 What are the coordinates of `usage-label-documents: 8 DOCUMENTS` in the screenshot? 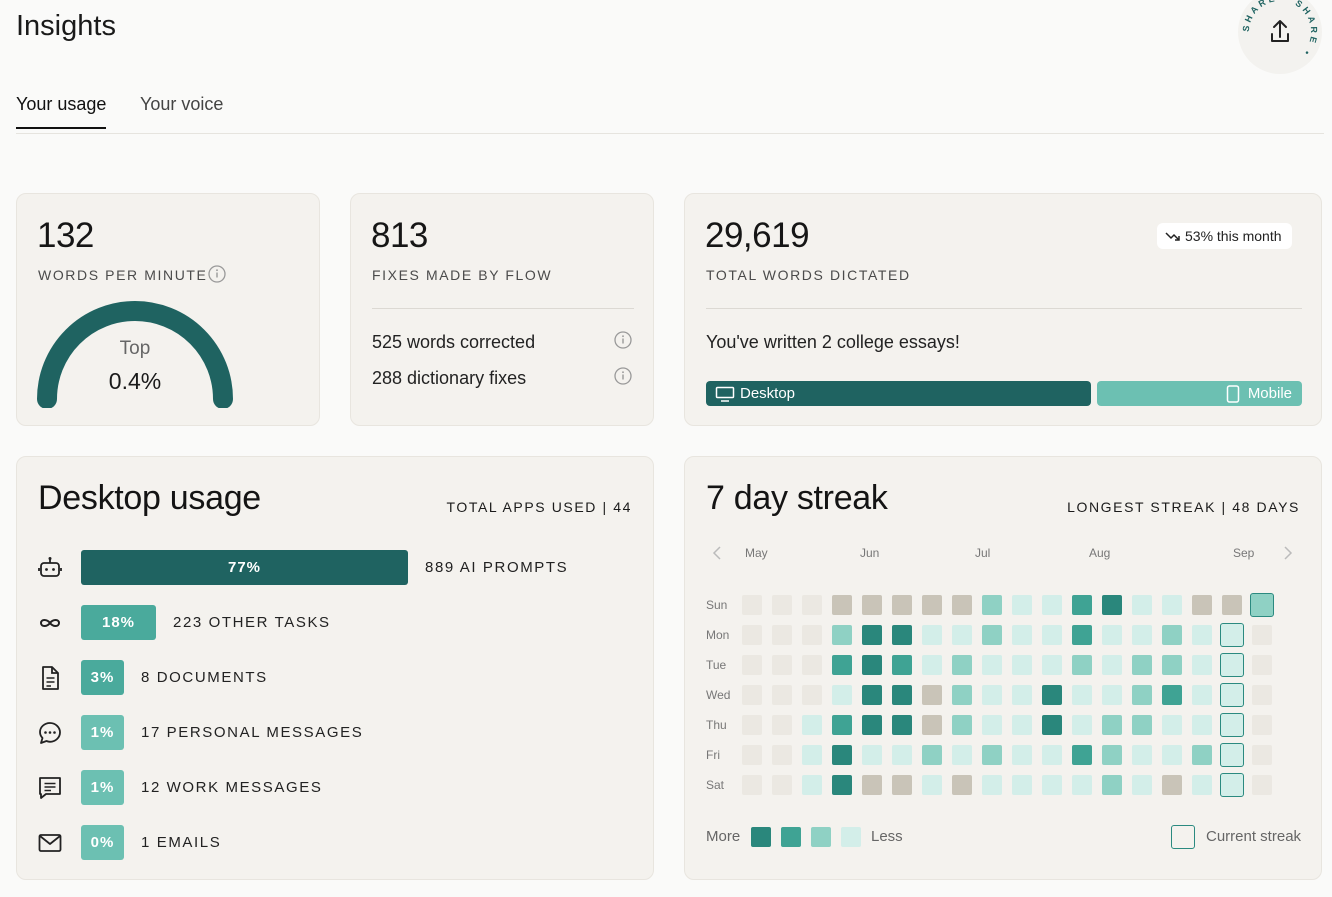 It's located at (204, 677).